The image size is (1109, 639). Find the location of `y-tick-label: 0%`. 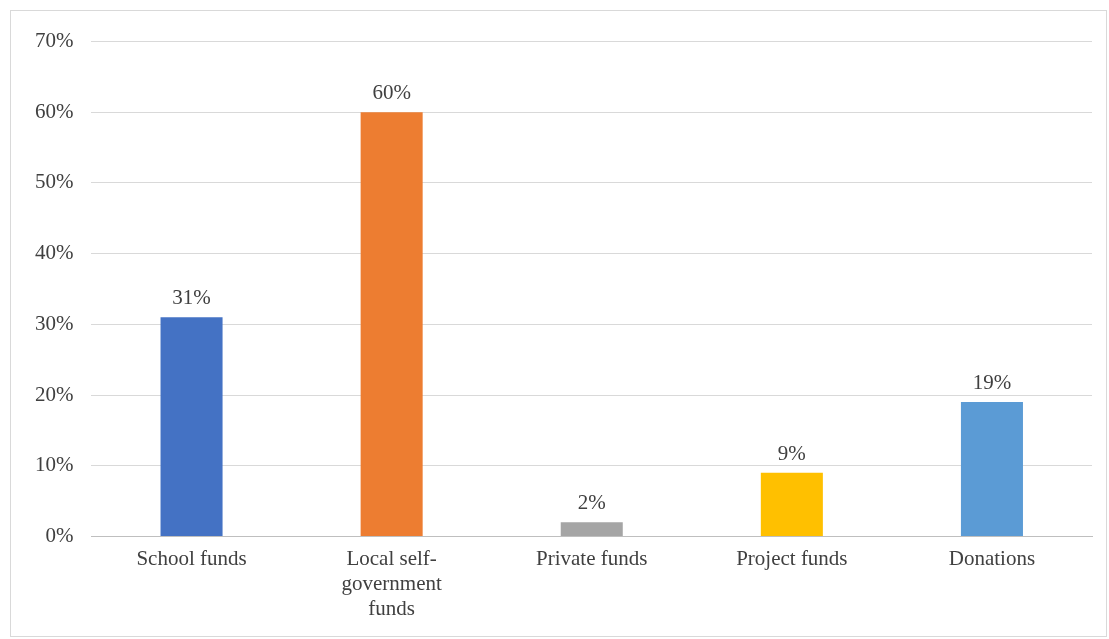

y-tick-label: 0% is located at coordinates (59, 534).